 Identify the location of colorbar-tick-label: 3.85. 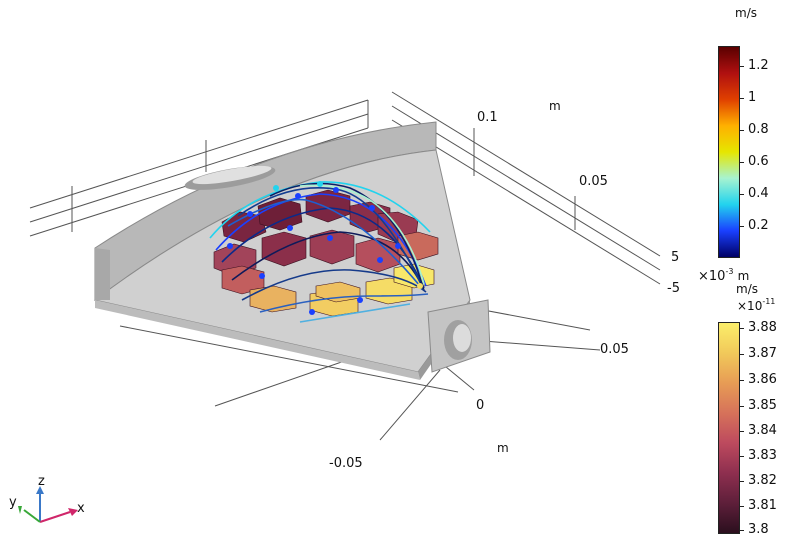
(762, 405).